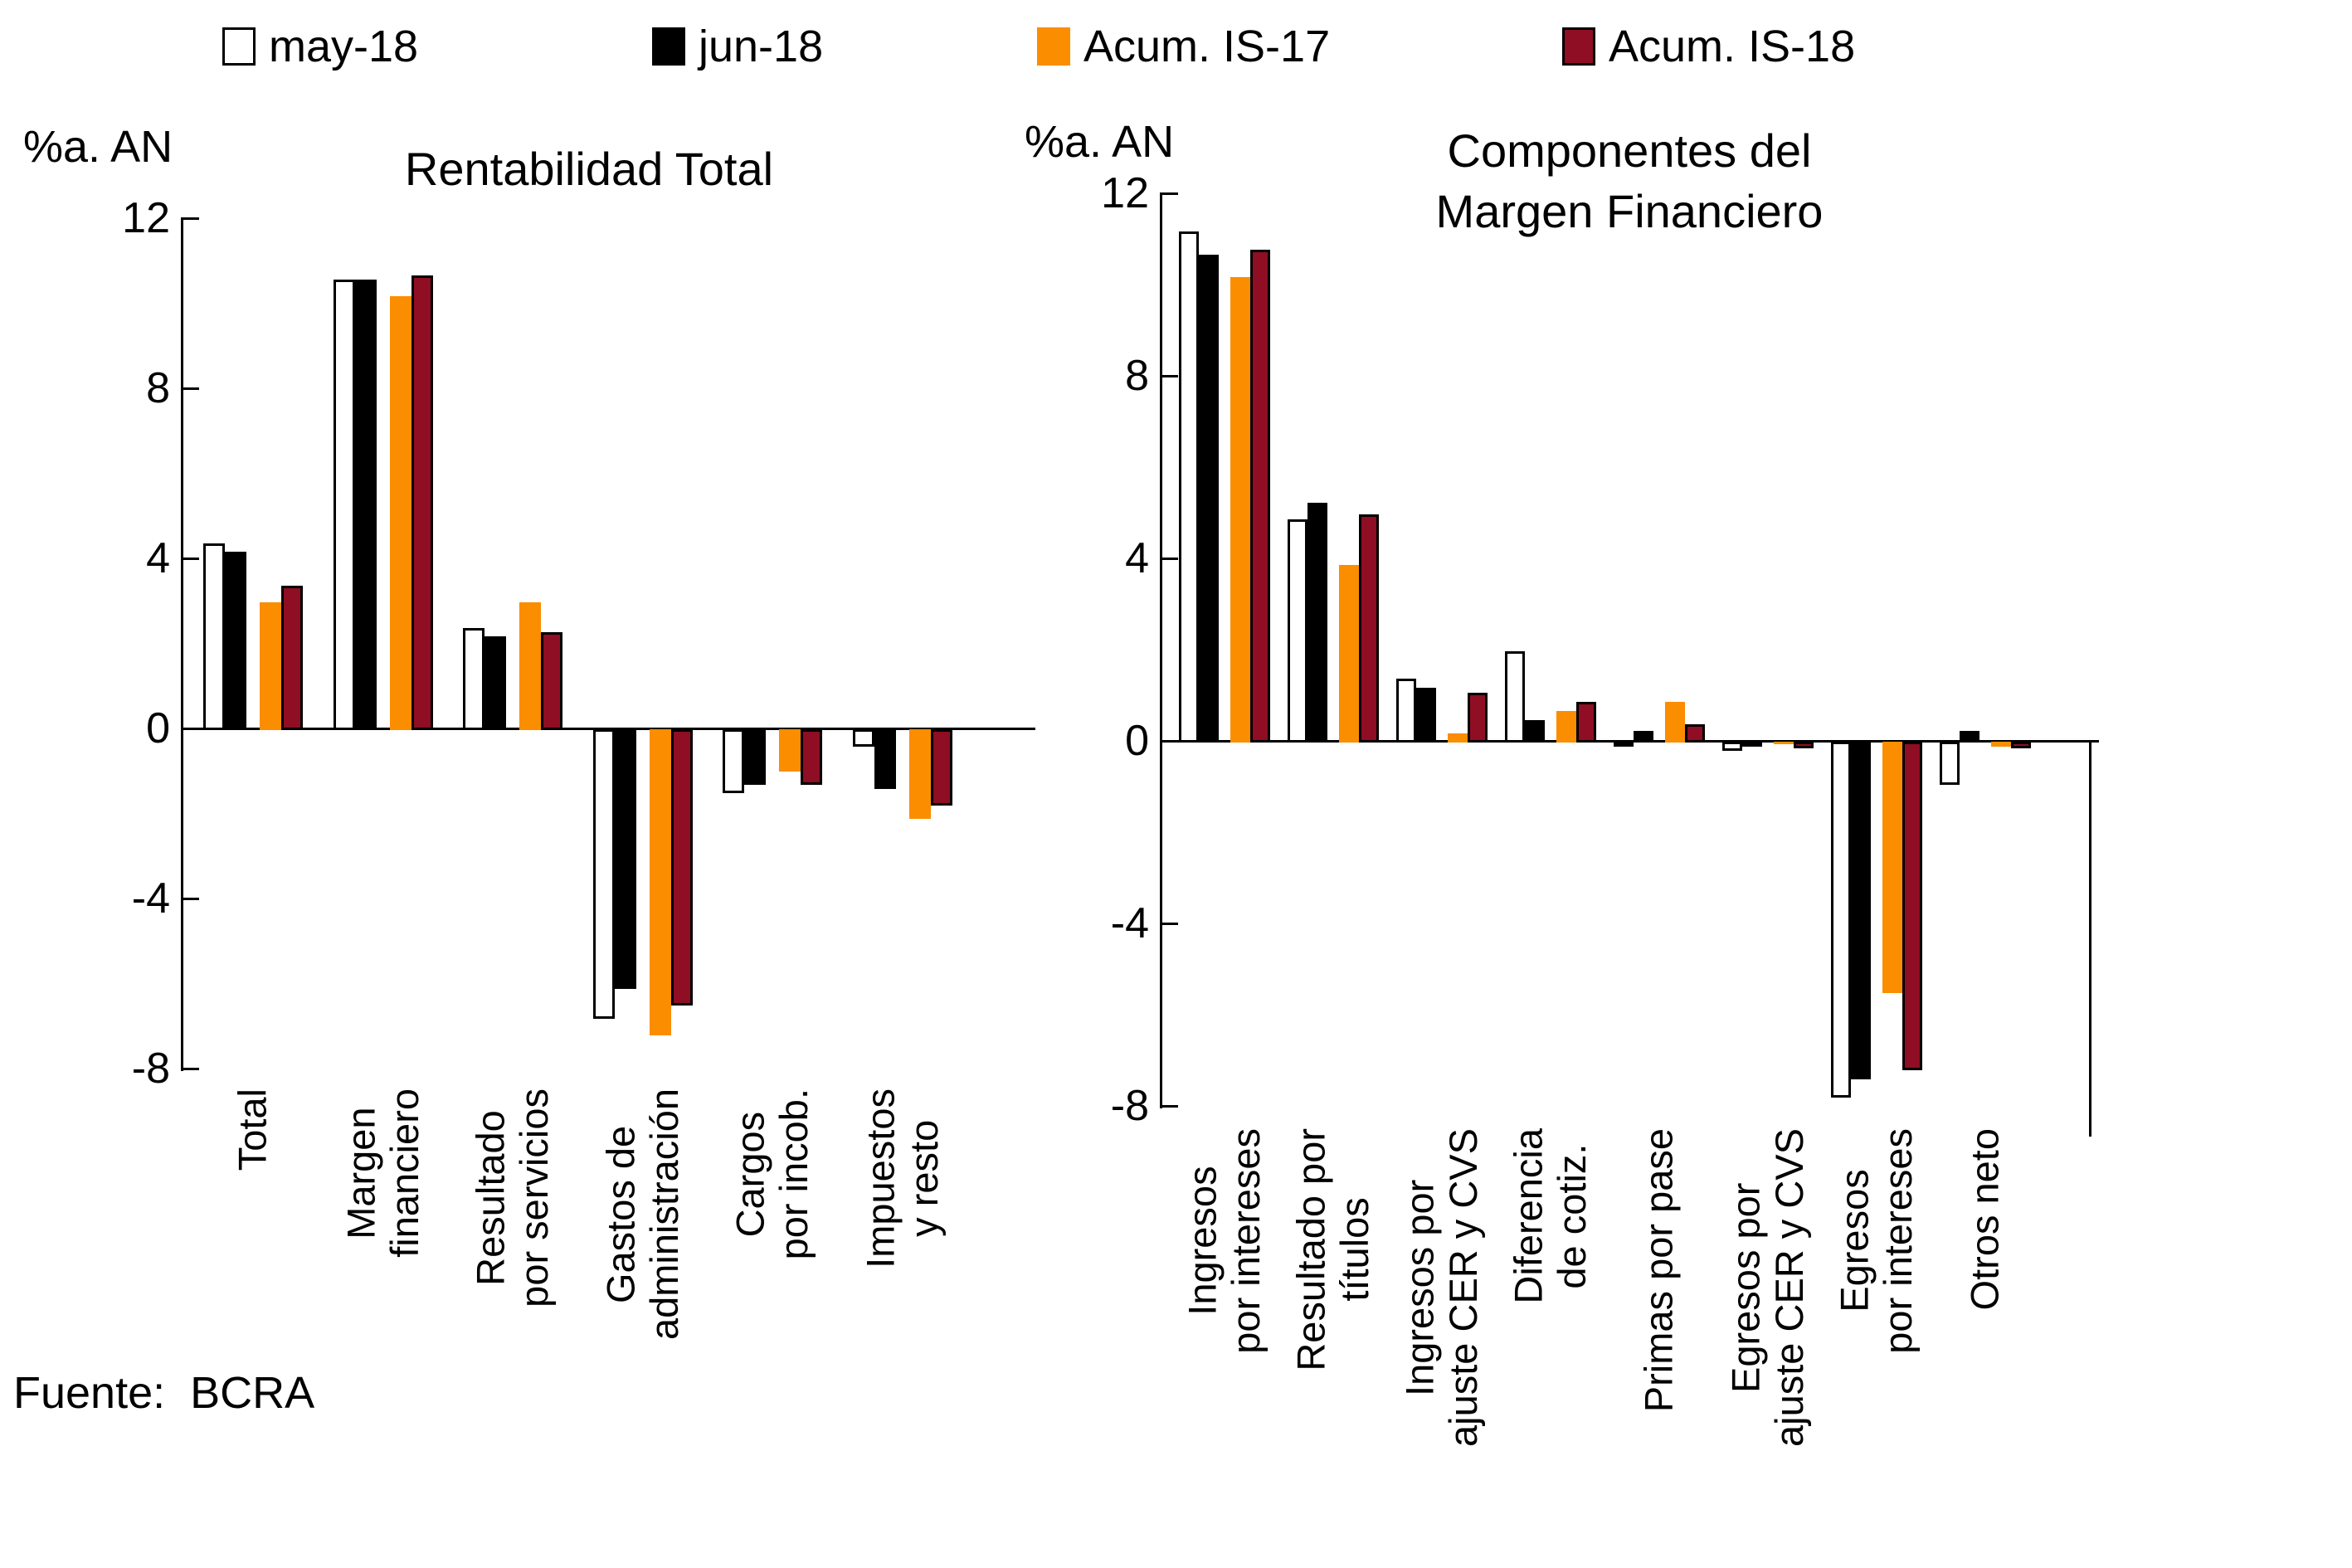  What do you see at coordinates (1161, 650) in the screenshot?
I see `chart-componentes-margen-y-axis-line` at bounding box center [1161, 650].